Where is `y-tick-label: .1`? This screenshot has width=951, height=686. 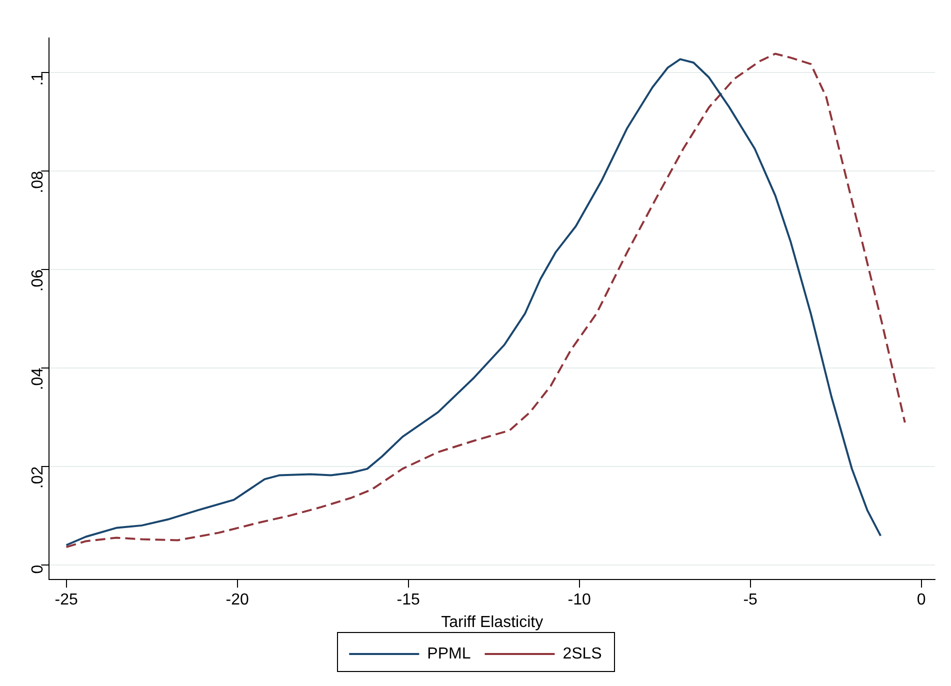 y-tick-label: .1 is located at coordinates (38, 79).